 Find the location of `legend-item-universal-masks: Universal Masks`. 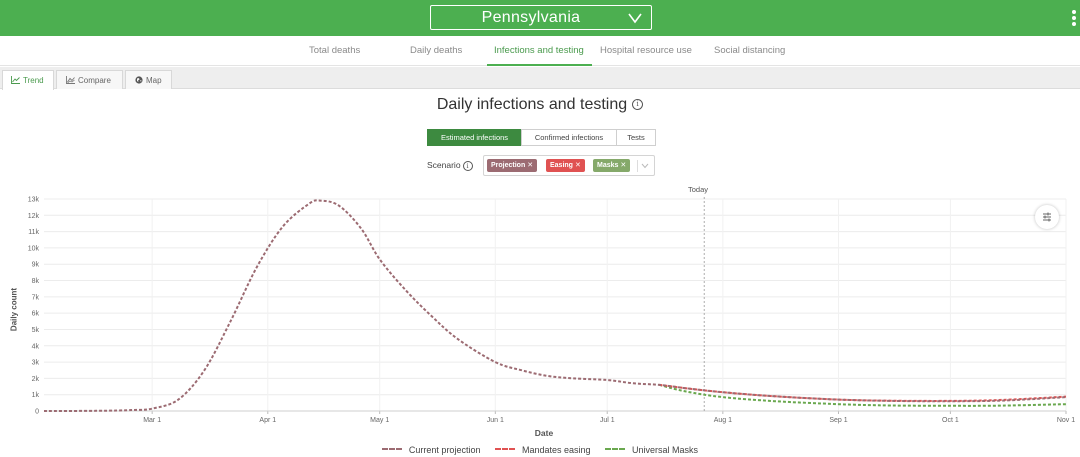

legend-item-universal-masks: Universal Masks is located at coordinates (651, 450).